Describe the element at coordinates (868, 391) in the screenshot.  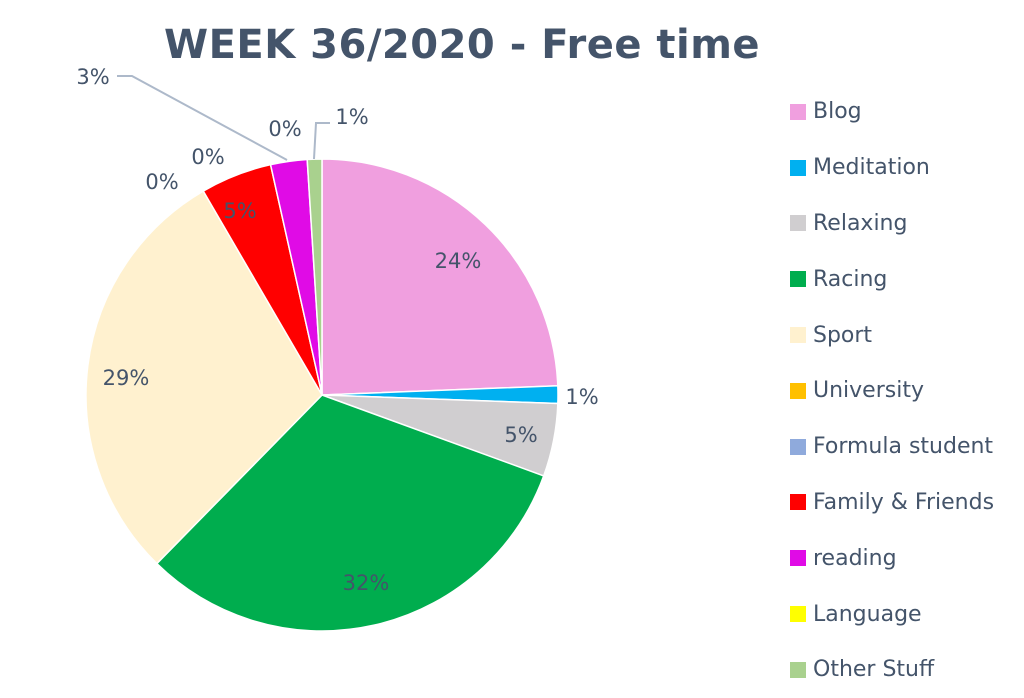
I see `legend-label: University` at that location.